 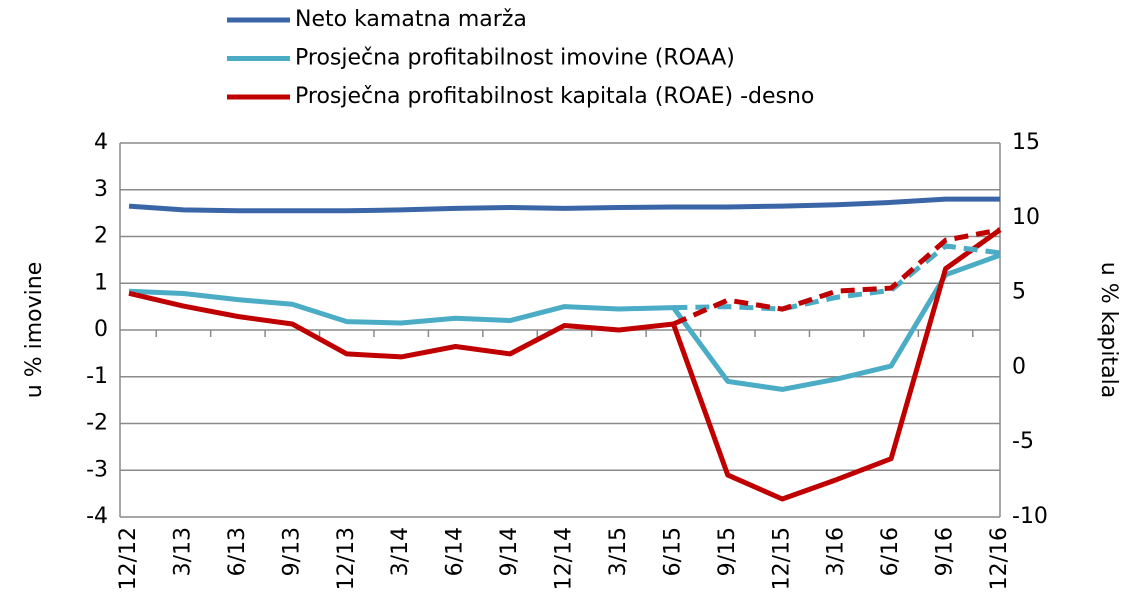 What do you see at coordinates (1026, 142) in the screenshot?
I see `y2-tick-label: 15` at bounding box center [1026, 142].